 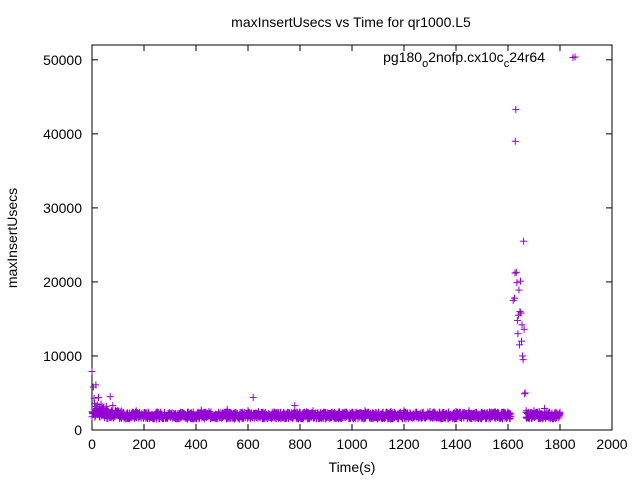 I want to click on legend-label: pg180o2nofp.cx10cc24r64, so click(x=464, y=59).